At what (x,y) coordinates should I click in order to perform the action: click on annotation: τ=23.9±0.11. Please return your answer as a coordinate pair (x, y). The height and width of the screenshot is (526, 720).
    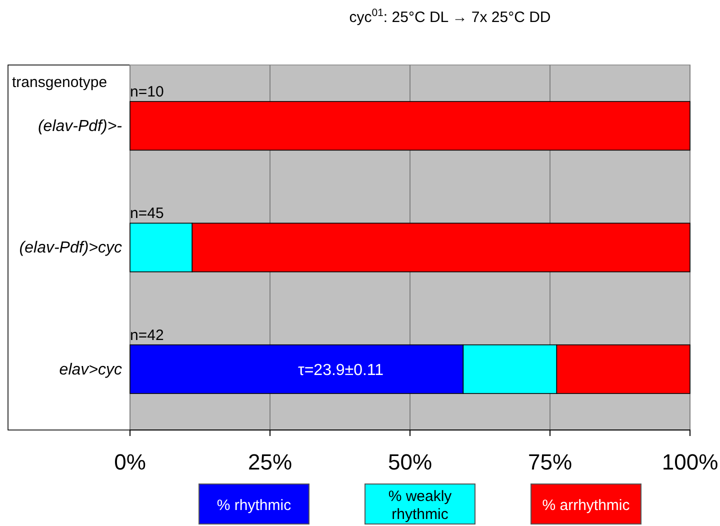
    Looking at the image, I should click on (341, 371).